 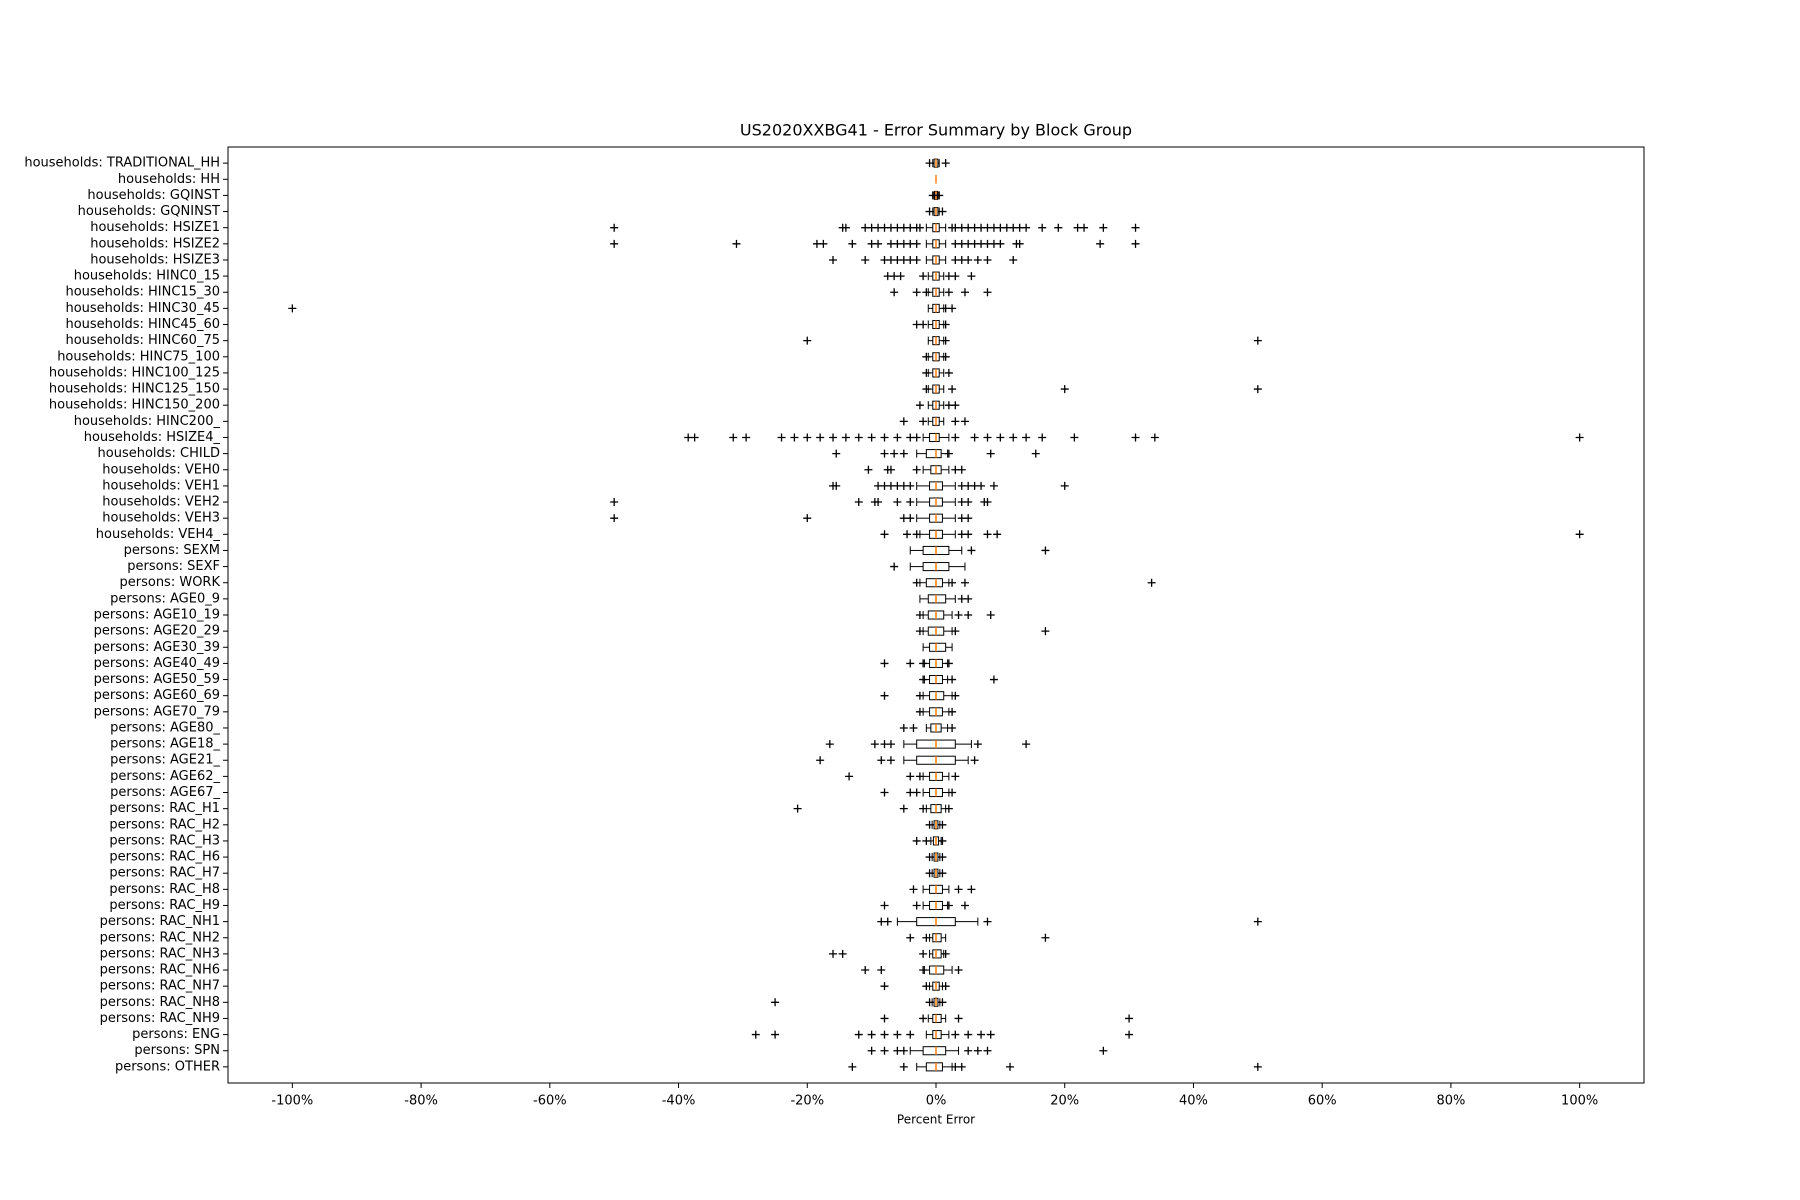 I want to click on y-tick-label: persons: RAC_NH7, so click(x=160, y=986).